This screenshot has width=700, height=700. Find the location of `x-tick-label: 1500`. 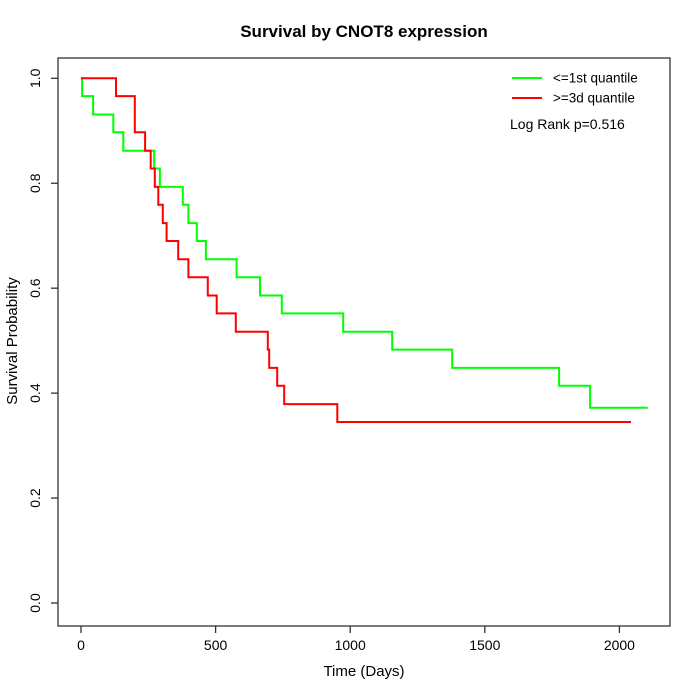

x-tick-label: 1500 is located at coordinates (484, 645).